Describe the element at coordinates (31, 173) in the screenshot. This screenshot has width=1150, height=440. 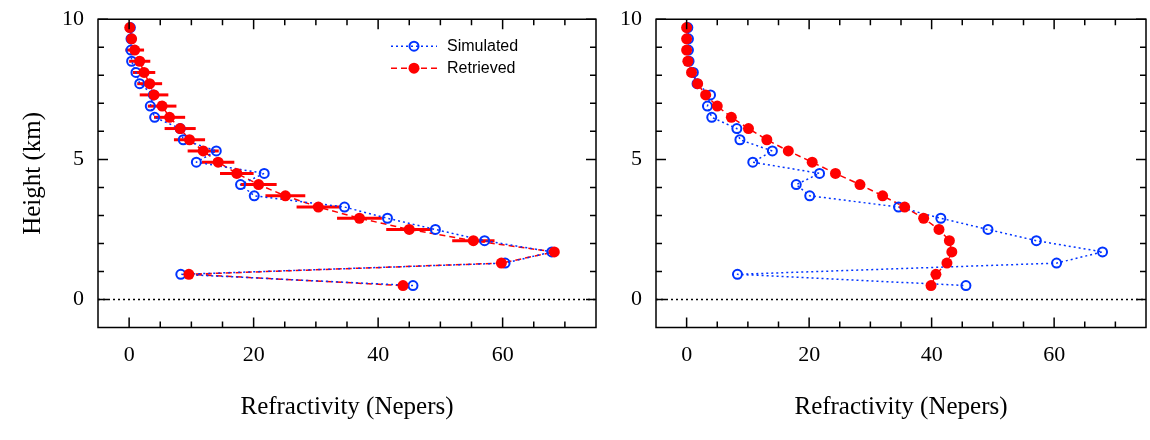
I see `y-axis-title: Height (km)` at that location.